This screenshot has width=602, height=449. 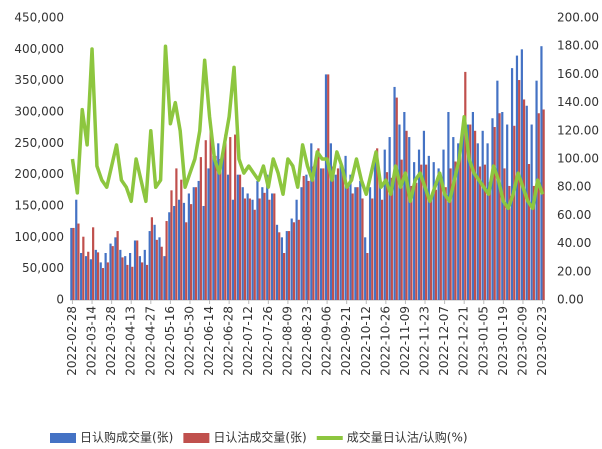 I want to click on y-tick-label: 100,000, so click(x=39, y=237).